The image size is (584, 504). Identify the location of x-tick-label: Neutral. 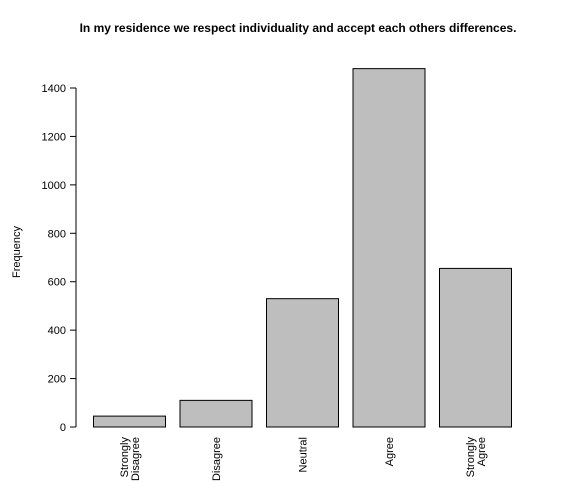
(304, 454).